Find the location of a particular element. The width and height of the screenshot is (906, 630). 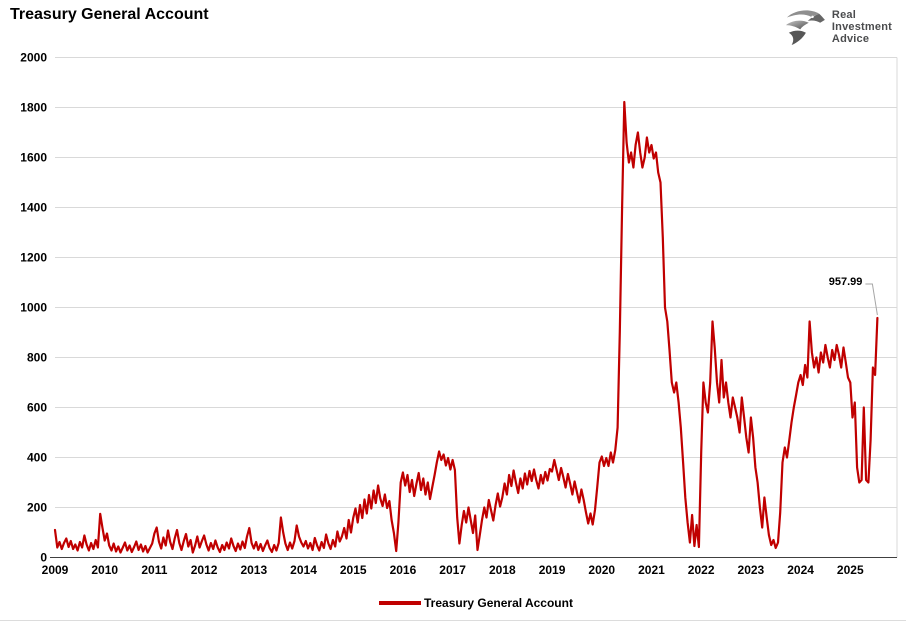

y-tick-label: 1400 is located at coordinates (33, 208).